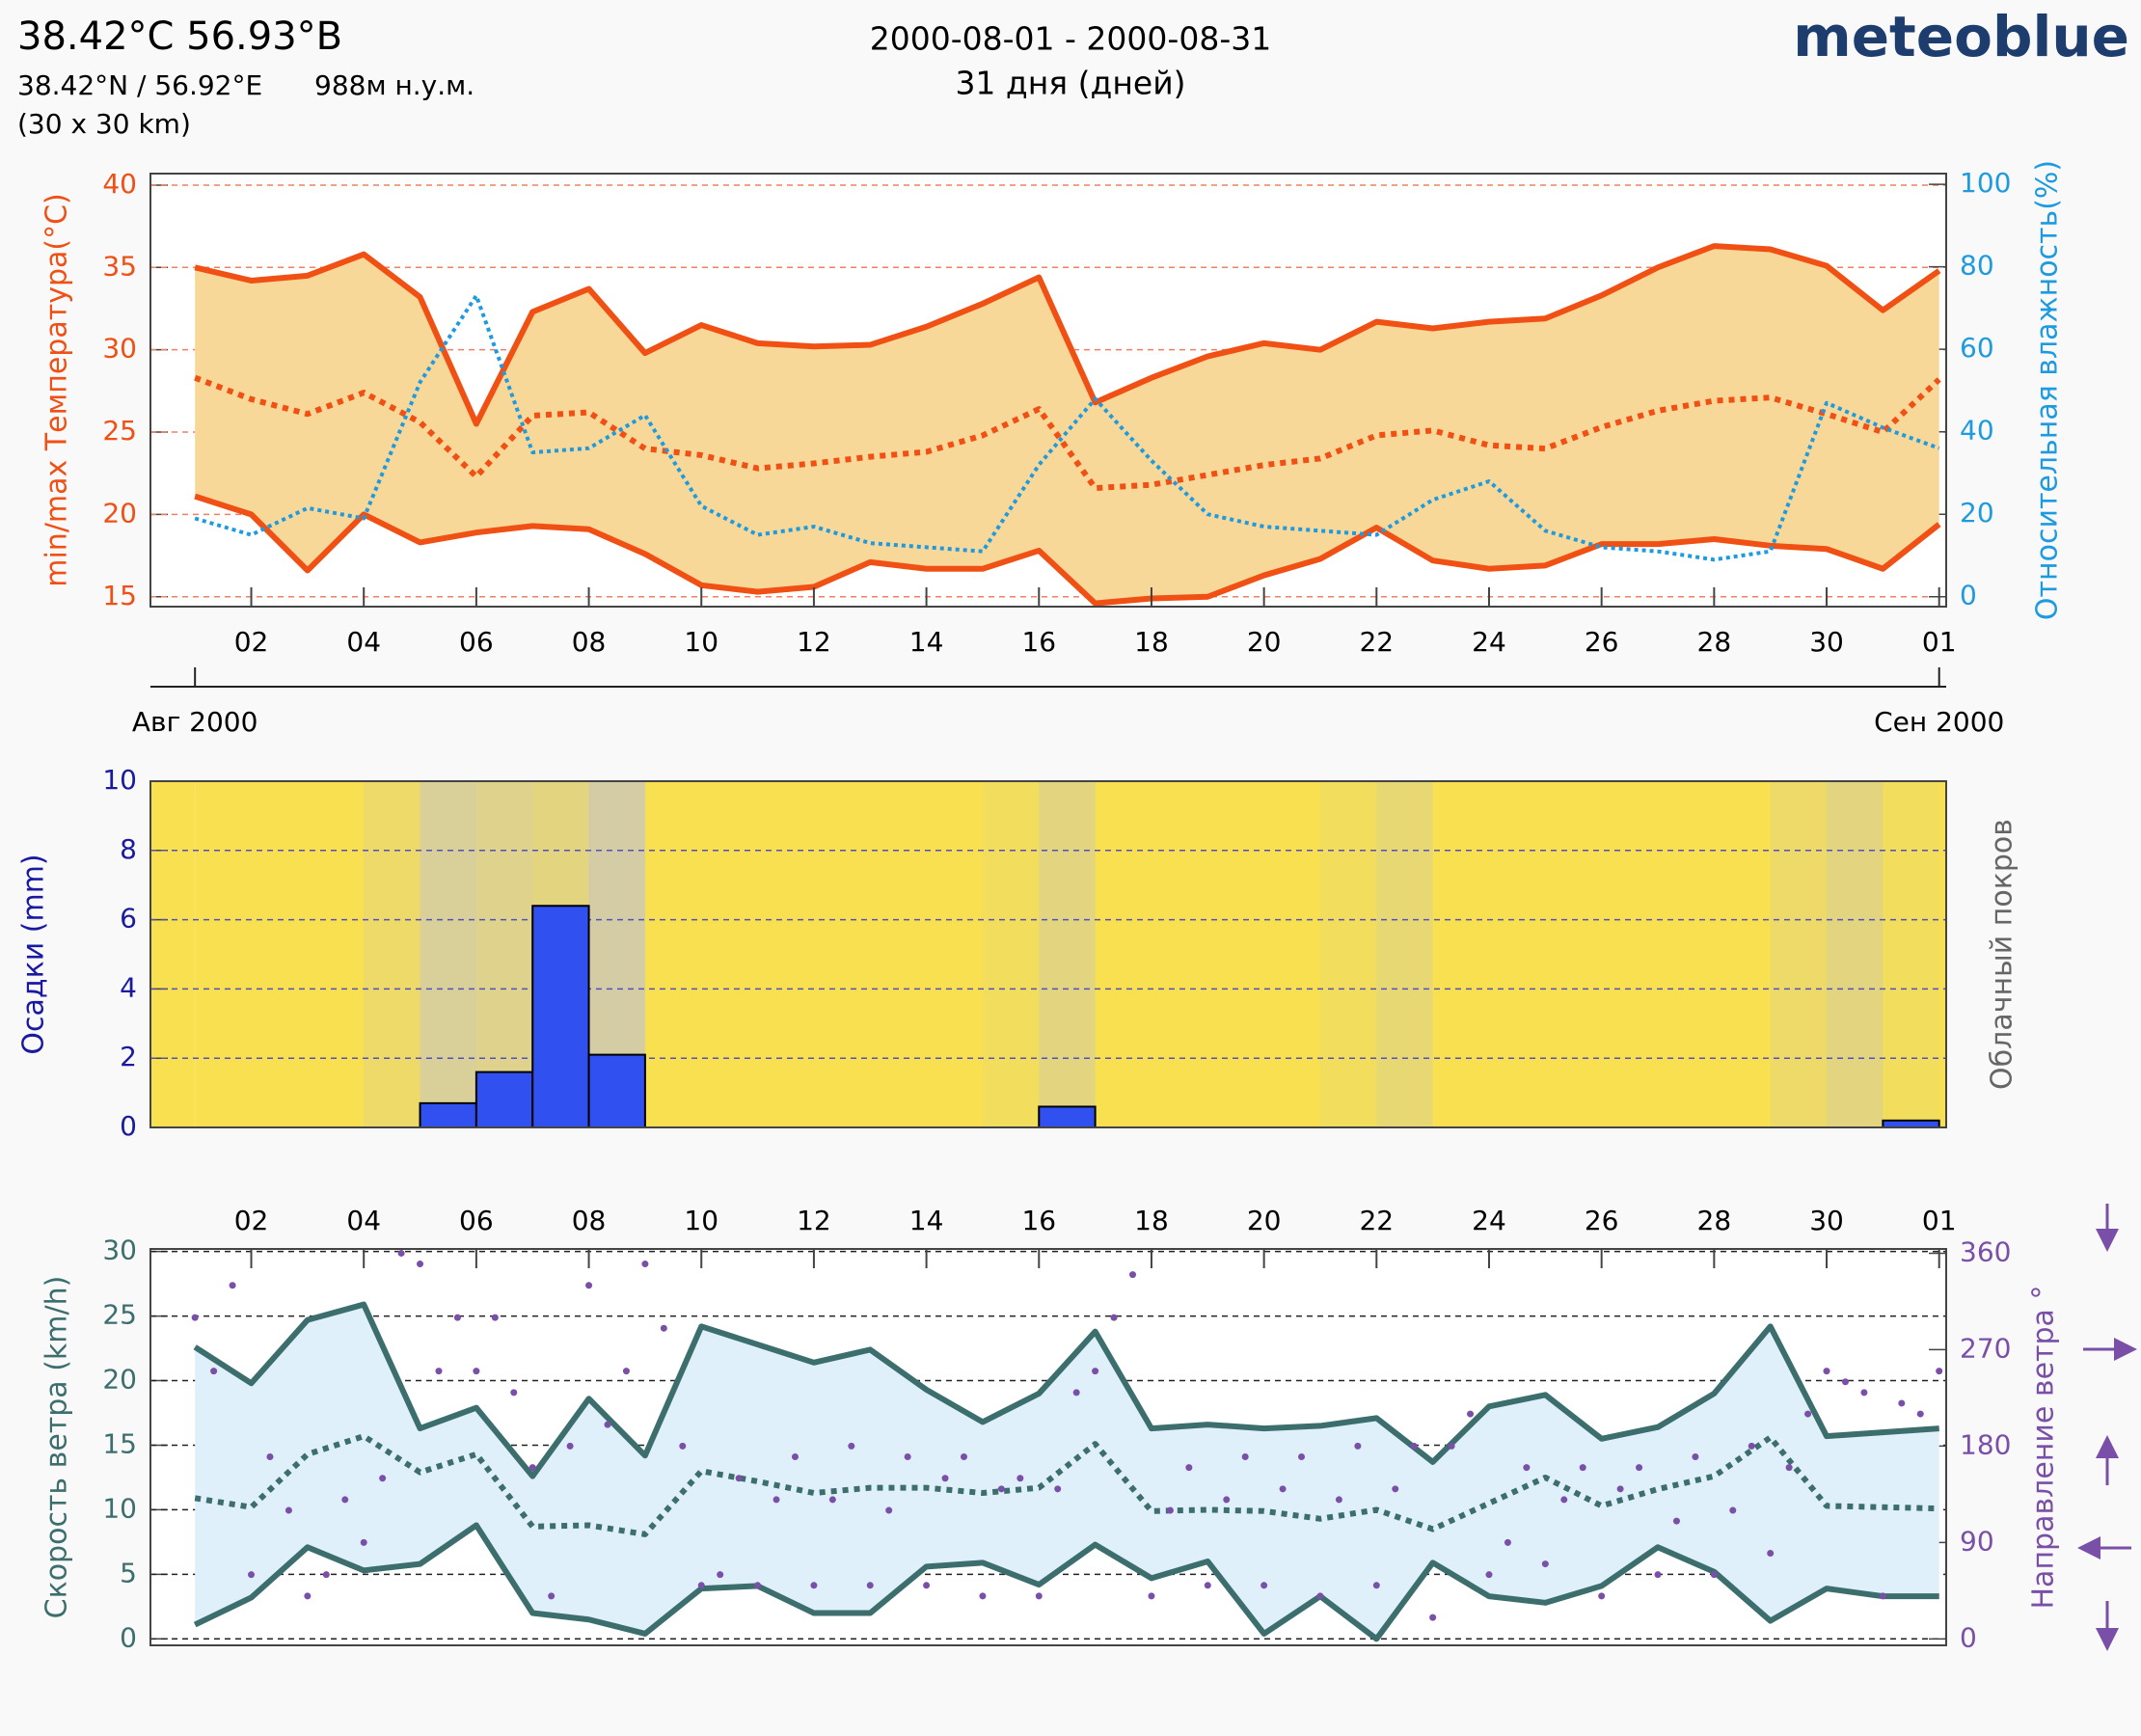 This screenshot has height=1736, width=2141. What do you see at coordinates (2107, 1427) in the screenshot?
I see `wind-direction-icons` at bounding box center [2107, 1427].